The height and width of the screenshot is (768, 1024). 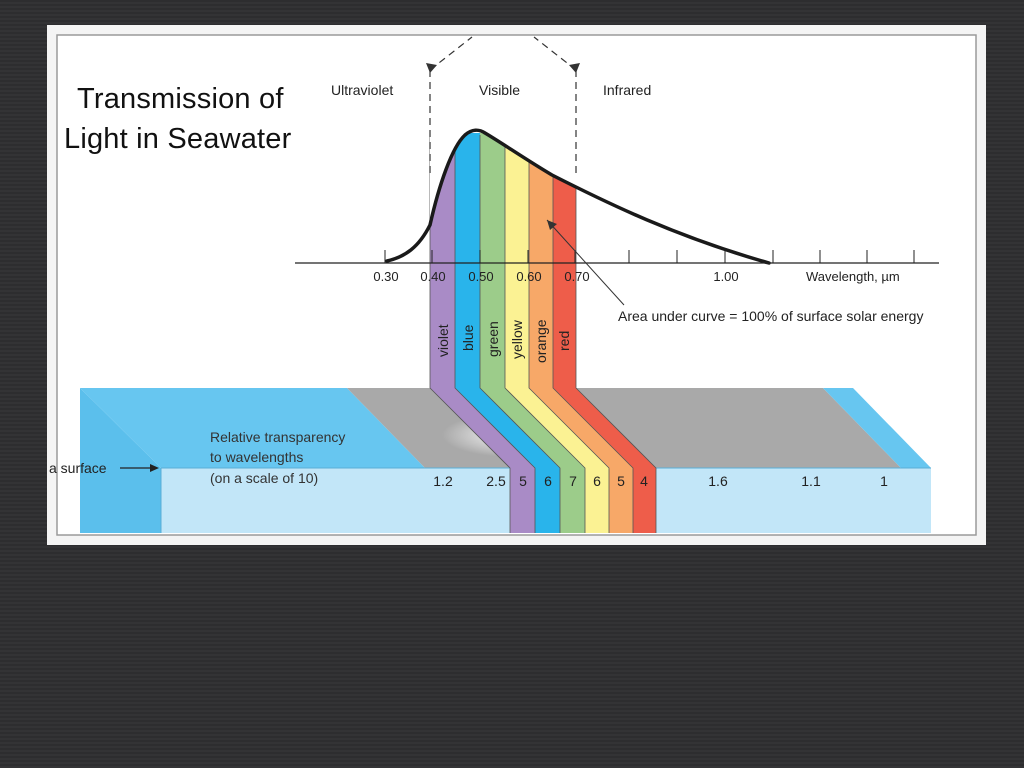 I want to click on solar-energy-curve, so click(x=578, y=196).